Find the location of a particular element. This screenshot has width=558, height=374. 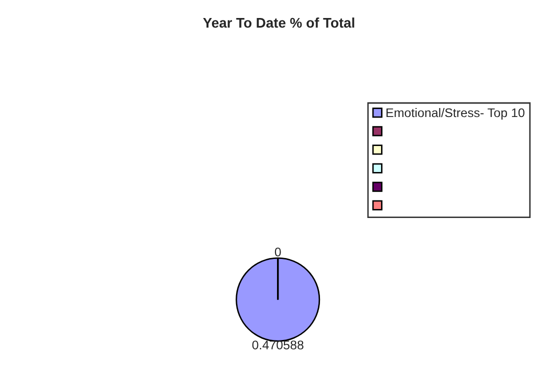

chart-title: Year To Date % of Total is located at coordinates (278, 23).